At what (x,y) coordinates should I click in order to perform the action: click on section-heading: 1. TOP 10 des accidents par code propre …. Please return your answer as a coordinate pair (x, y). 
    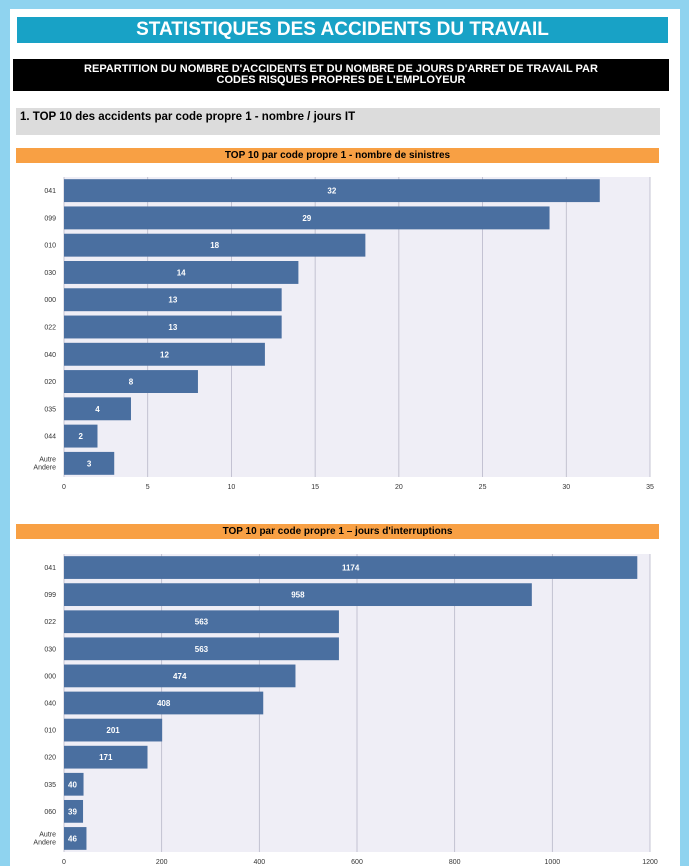
    Looking at the image, I should click on (338, 121).